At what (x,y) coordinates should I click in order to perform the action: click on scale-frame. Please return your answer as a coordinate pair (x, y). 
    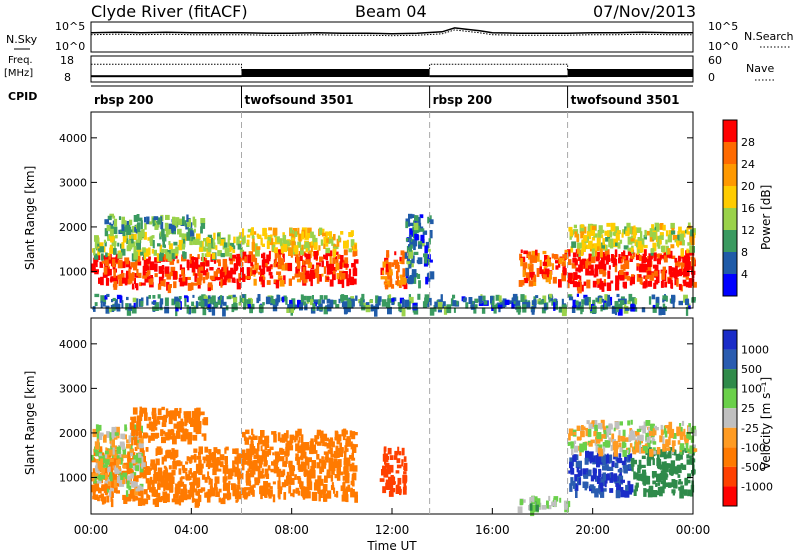
    Looking at the image, I should click on (730, 418).